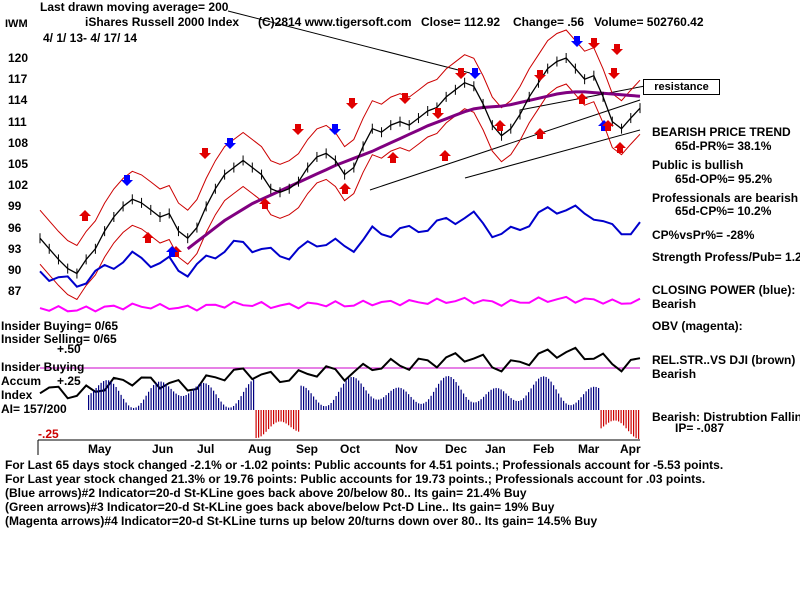 The image size is (800, 600). I want to click on x-tick-label: Nov, so click(406, 449).